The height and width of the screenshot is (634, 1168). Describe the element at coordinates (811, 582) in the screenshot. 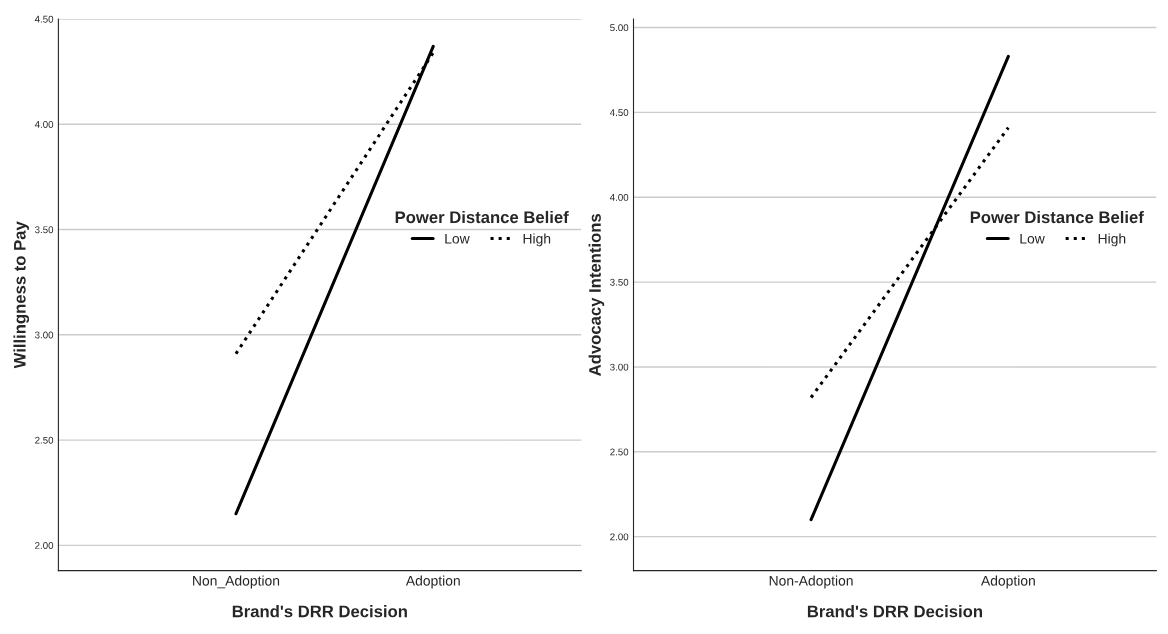

I see `x-tick-label: Non-Adoption` at that location.